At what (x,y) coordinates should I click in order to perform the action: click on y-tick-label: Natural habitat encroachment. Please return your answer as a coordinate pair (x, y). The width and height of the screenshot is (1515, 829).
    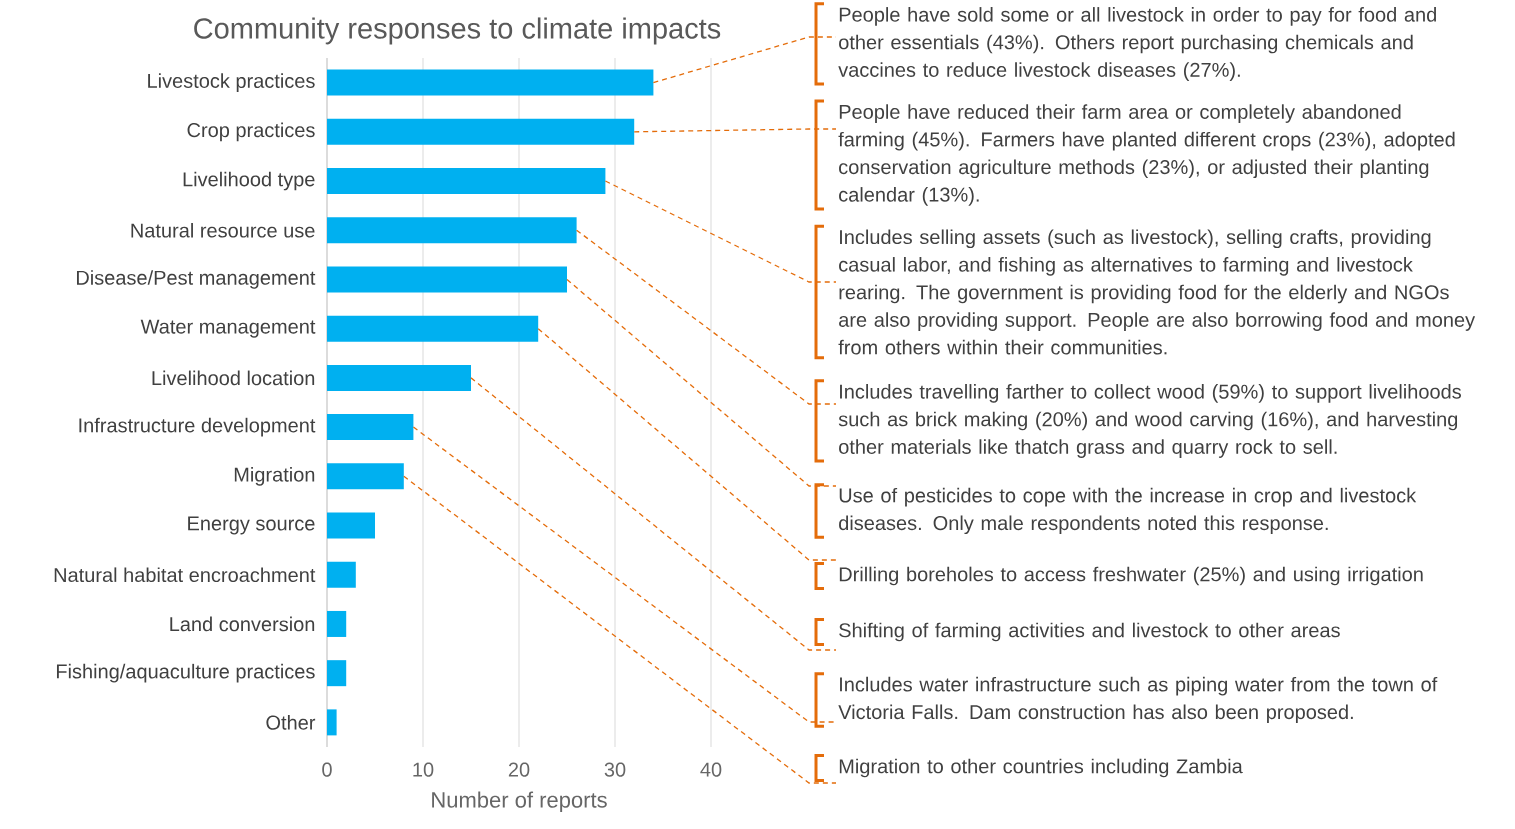
    Looking at the image, I should click on (185, 575).